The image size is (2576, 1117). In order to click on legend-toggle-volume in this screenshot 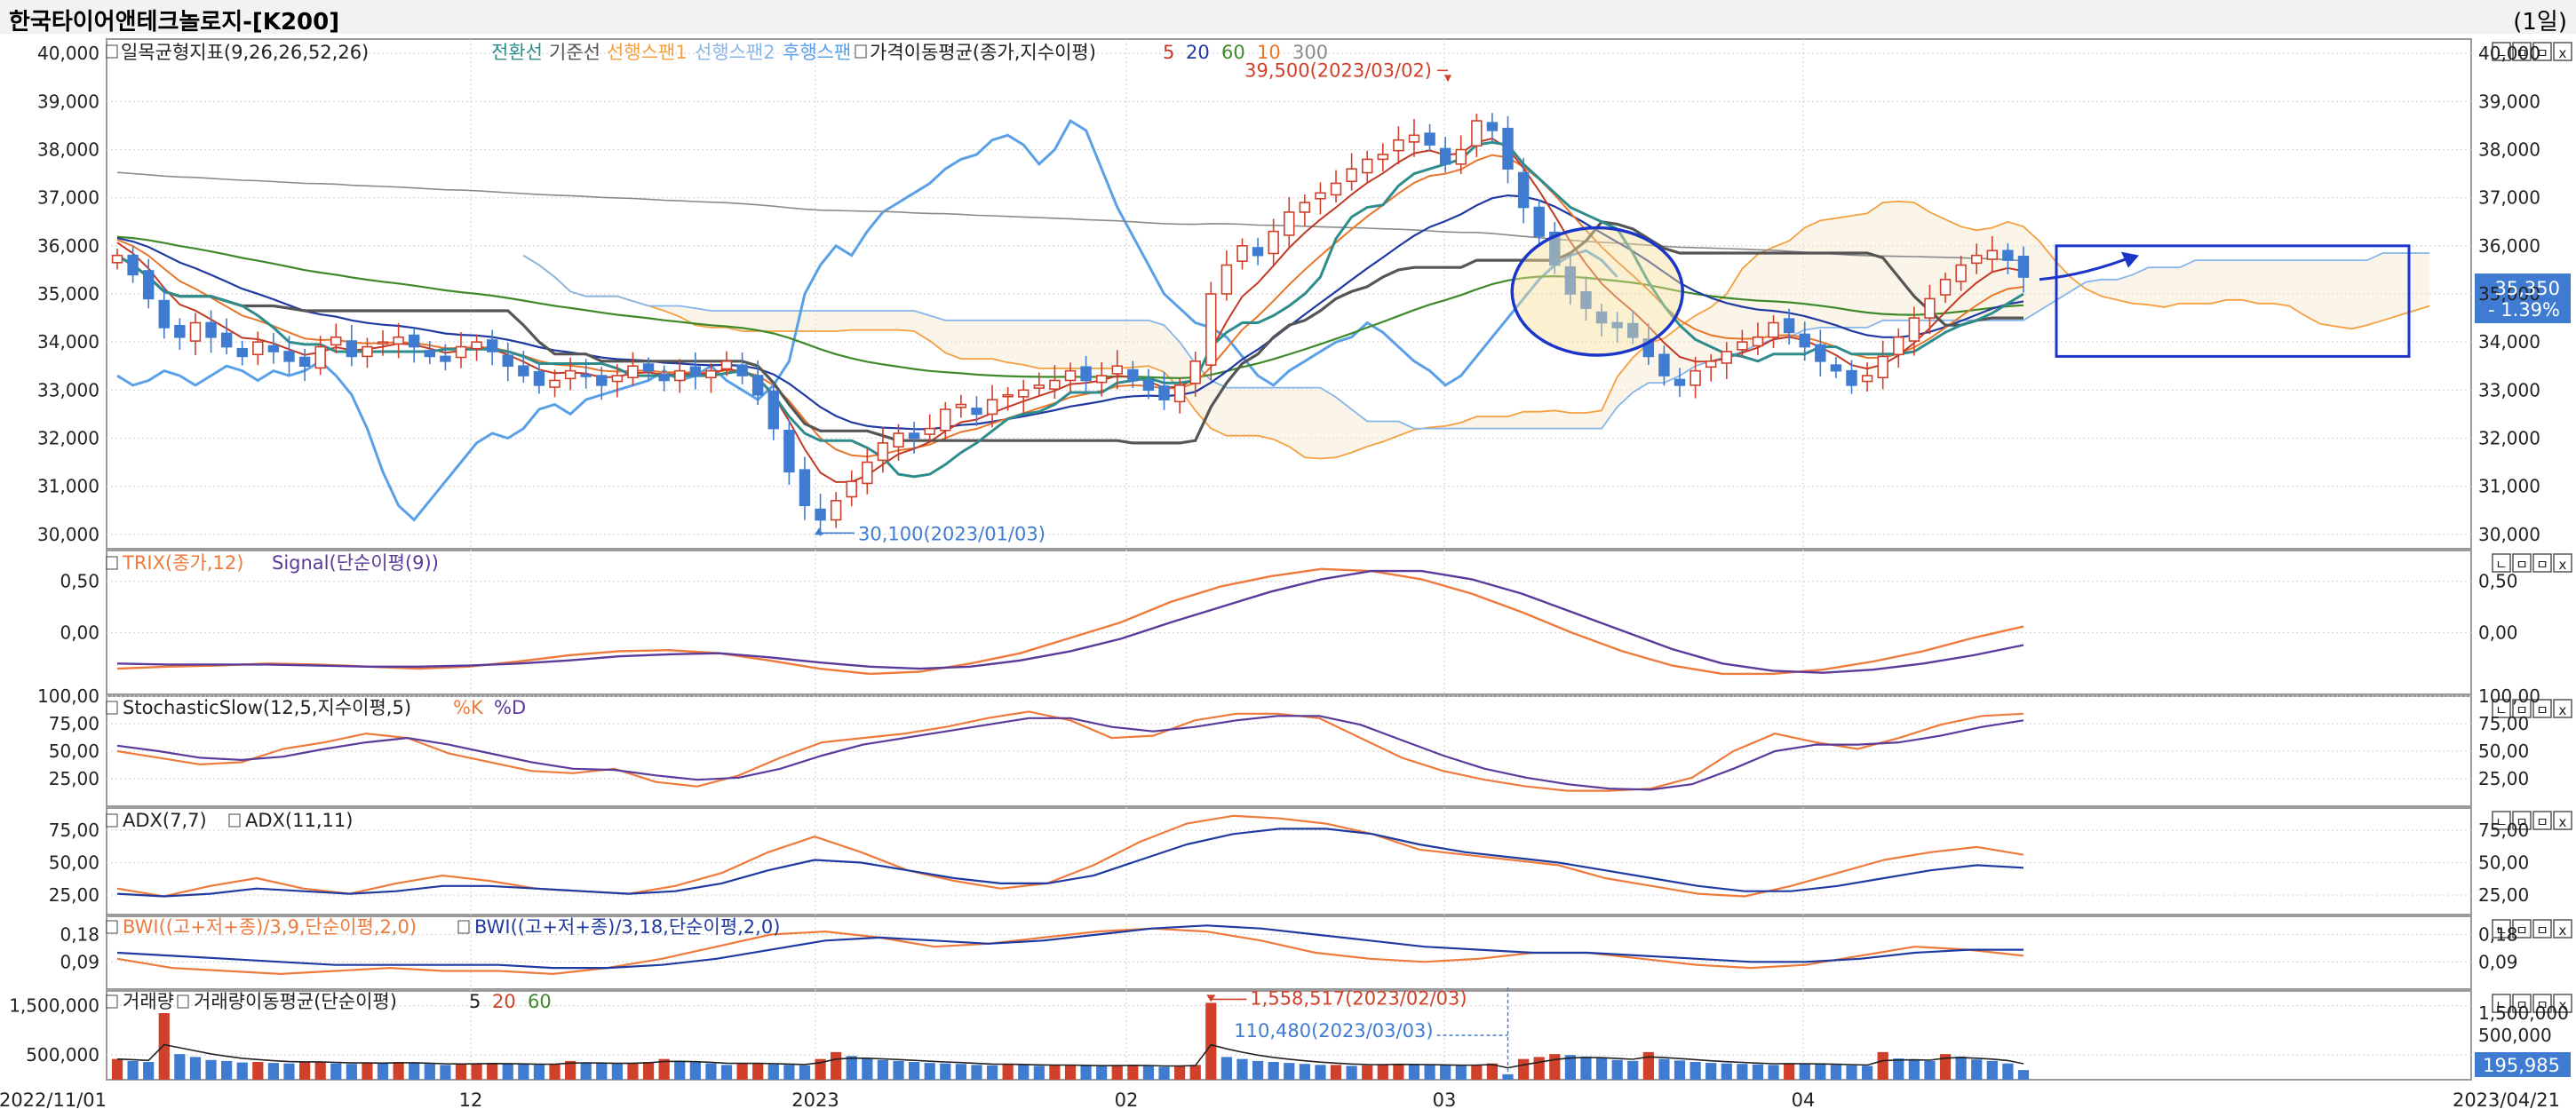, I will do `click(112, 1001)`.